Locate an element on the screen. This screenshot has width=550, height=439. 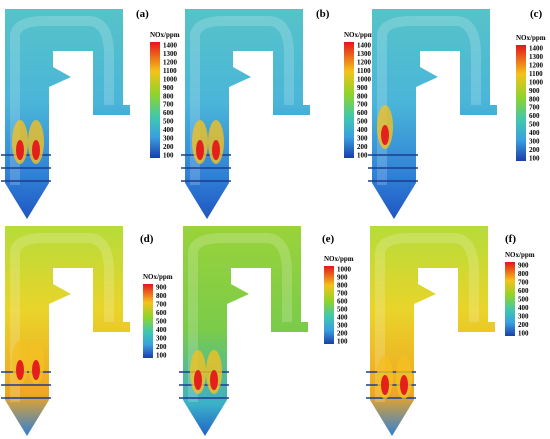
panel-label: (c) is located at coordinates (536, 14).